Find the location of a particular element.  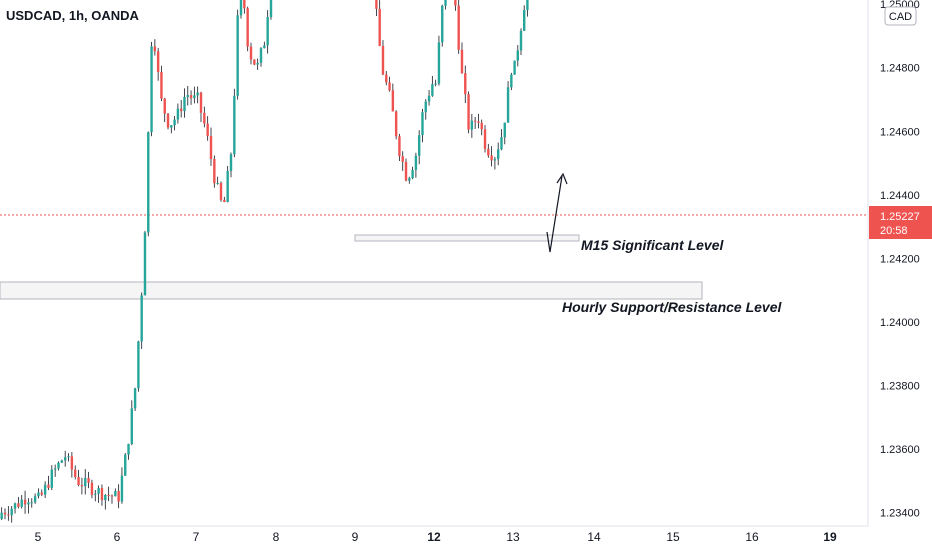

time-tick-label: 16 is located at coordinates (752, 537).